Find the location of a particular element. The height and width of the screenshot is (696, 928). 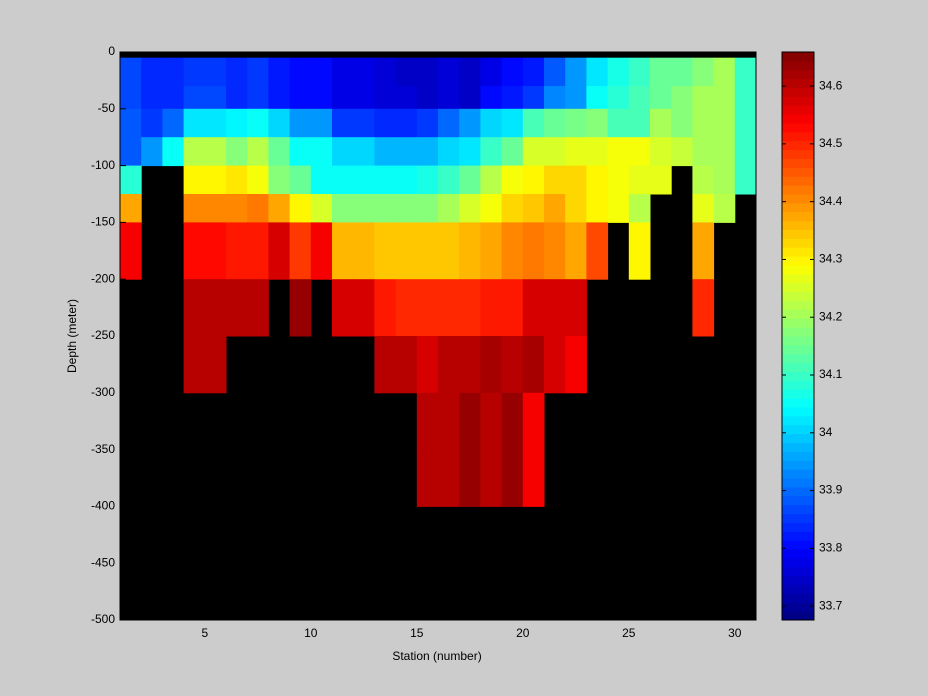

colorbar-tick-label: 34.1 is located at coordinates (831, 374).